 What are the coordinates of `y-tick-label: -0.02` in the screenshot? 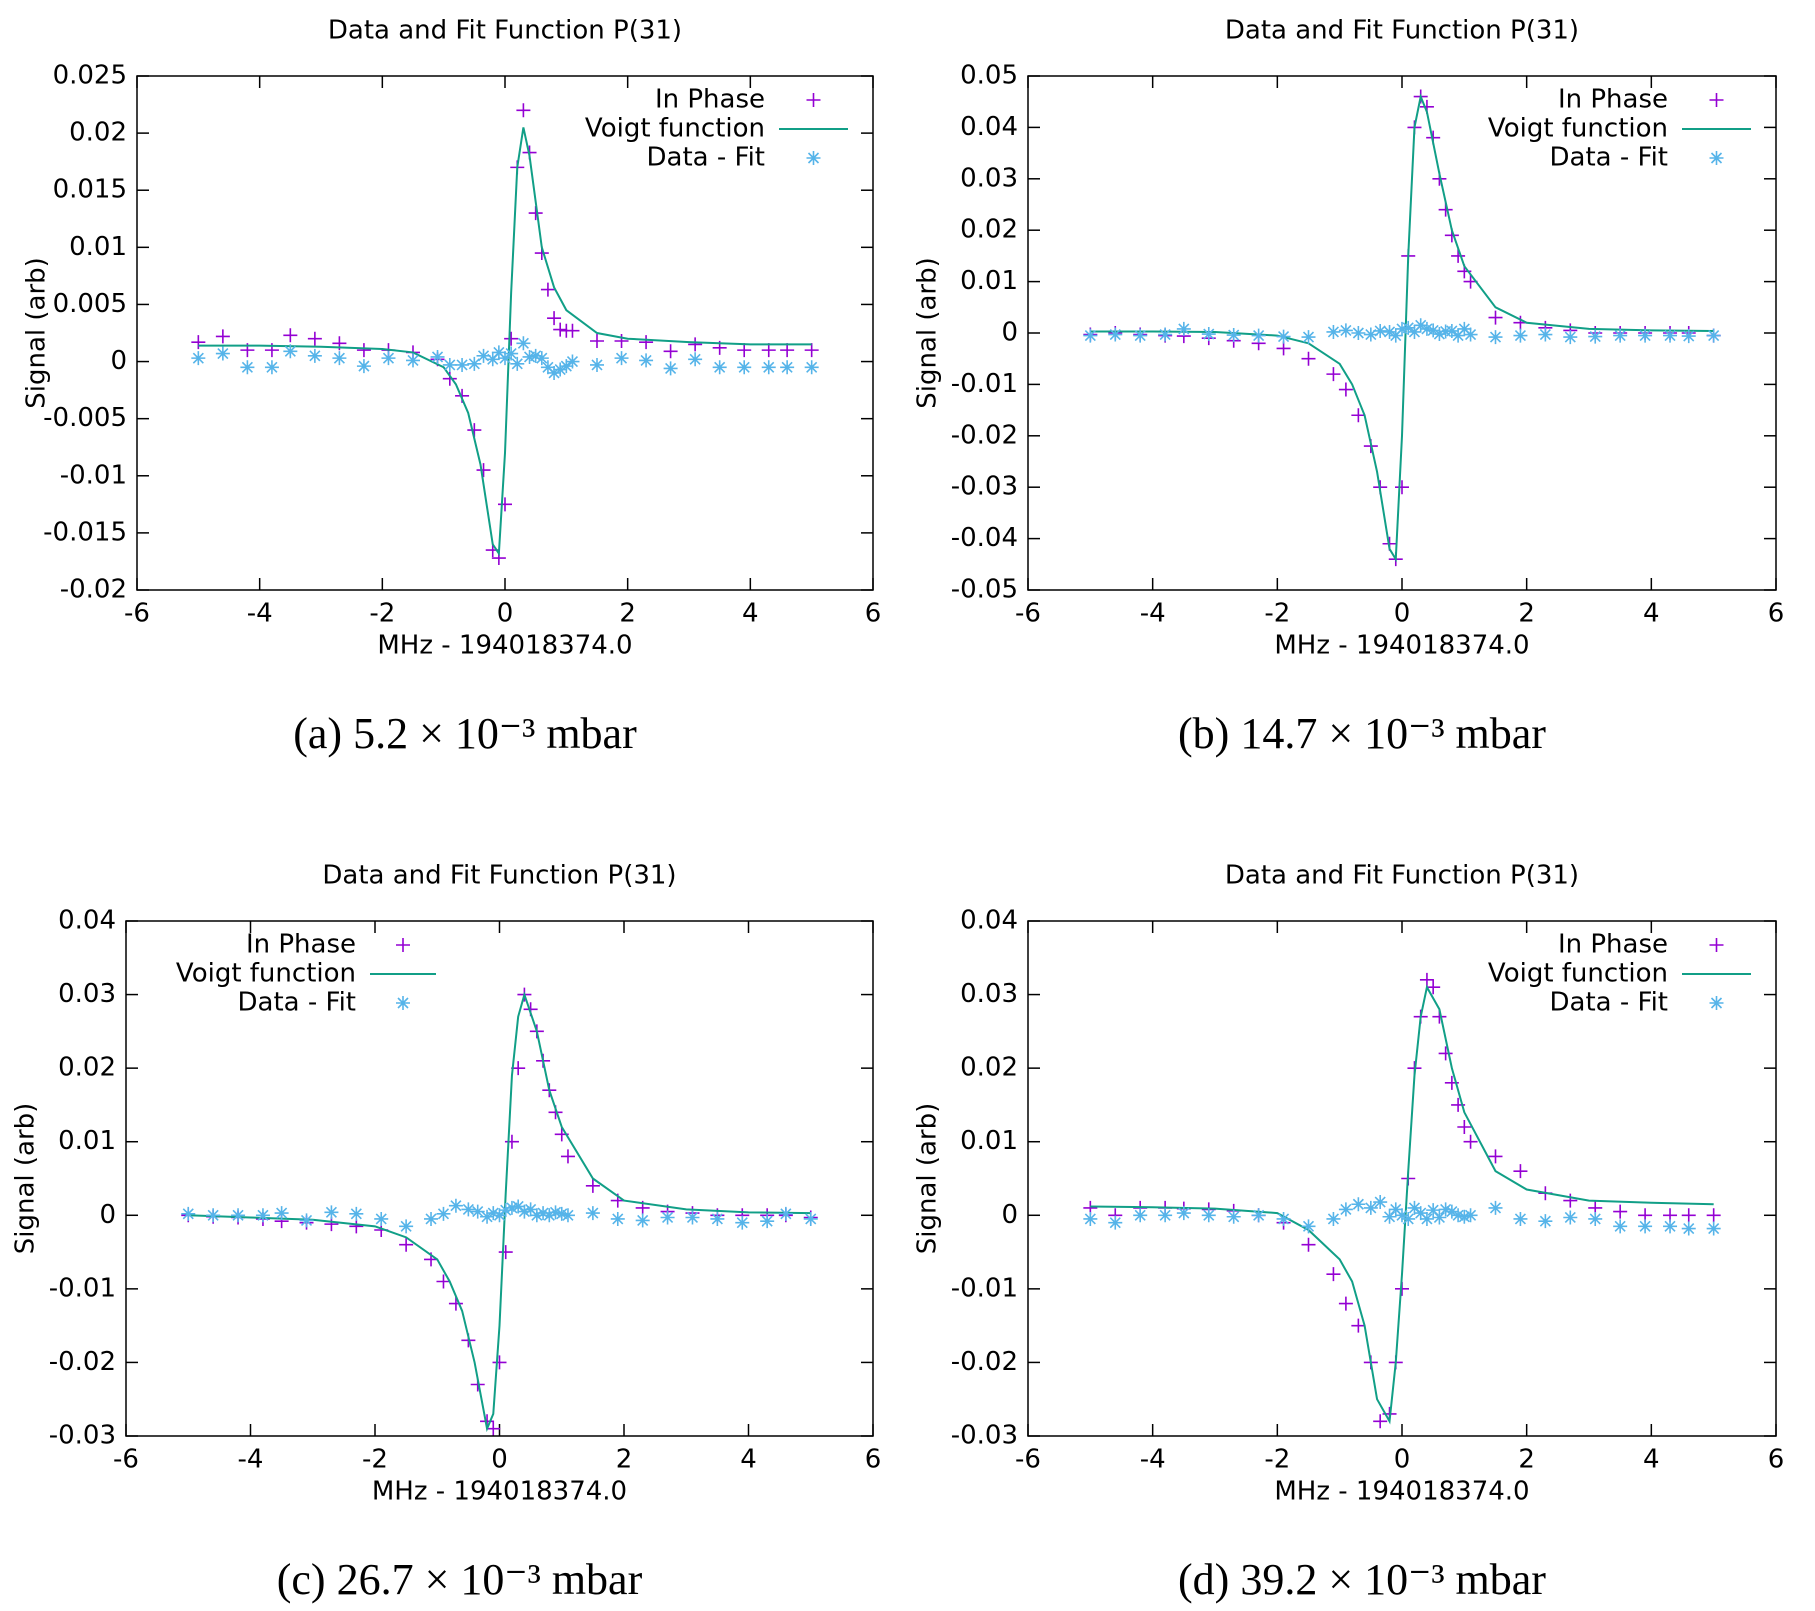 It's located at (82, 1362).